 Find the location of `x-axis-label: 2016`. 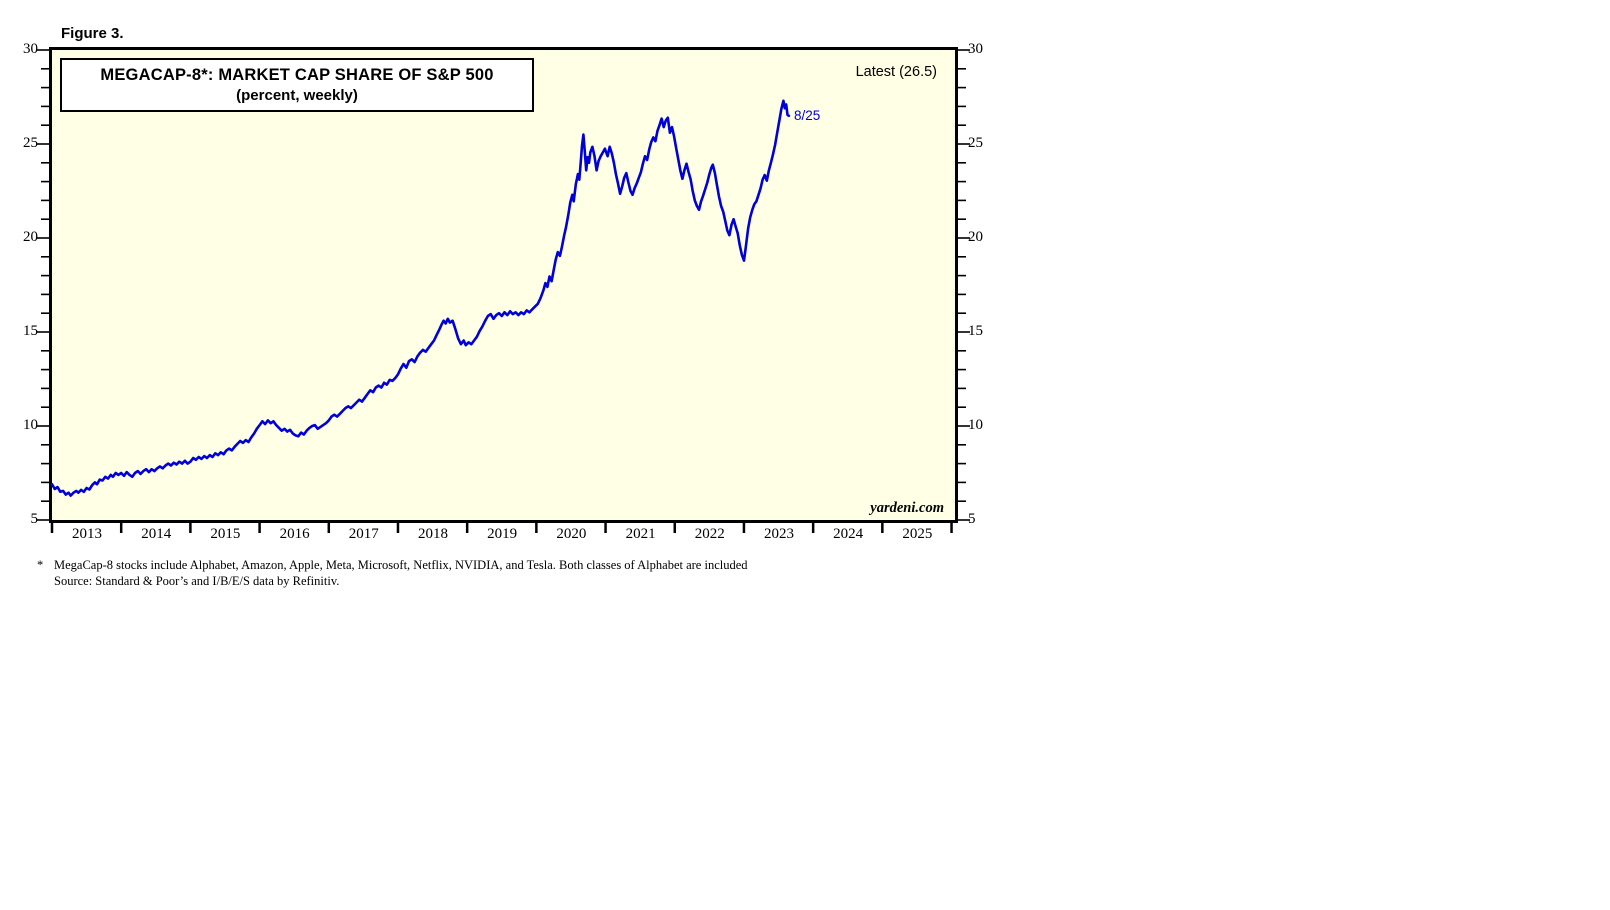

x-axis-label: 2016 is located at coordinates (294, 534).